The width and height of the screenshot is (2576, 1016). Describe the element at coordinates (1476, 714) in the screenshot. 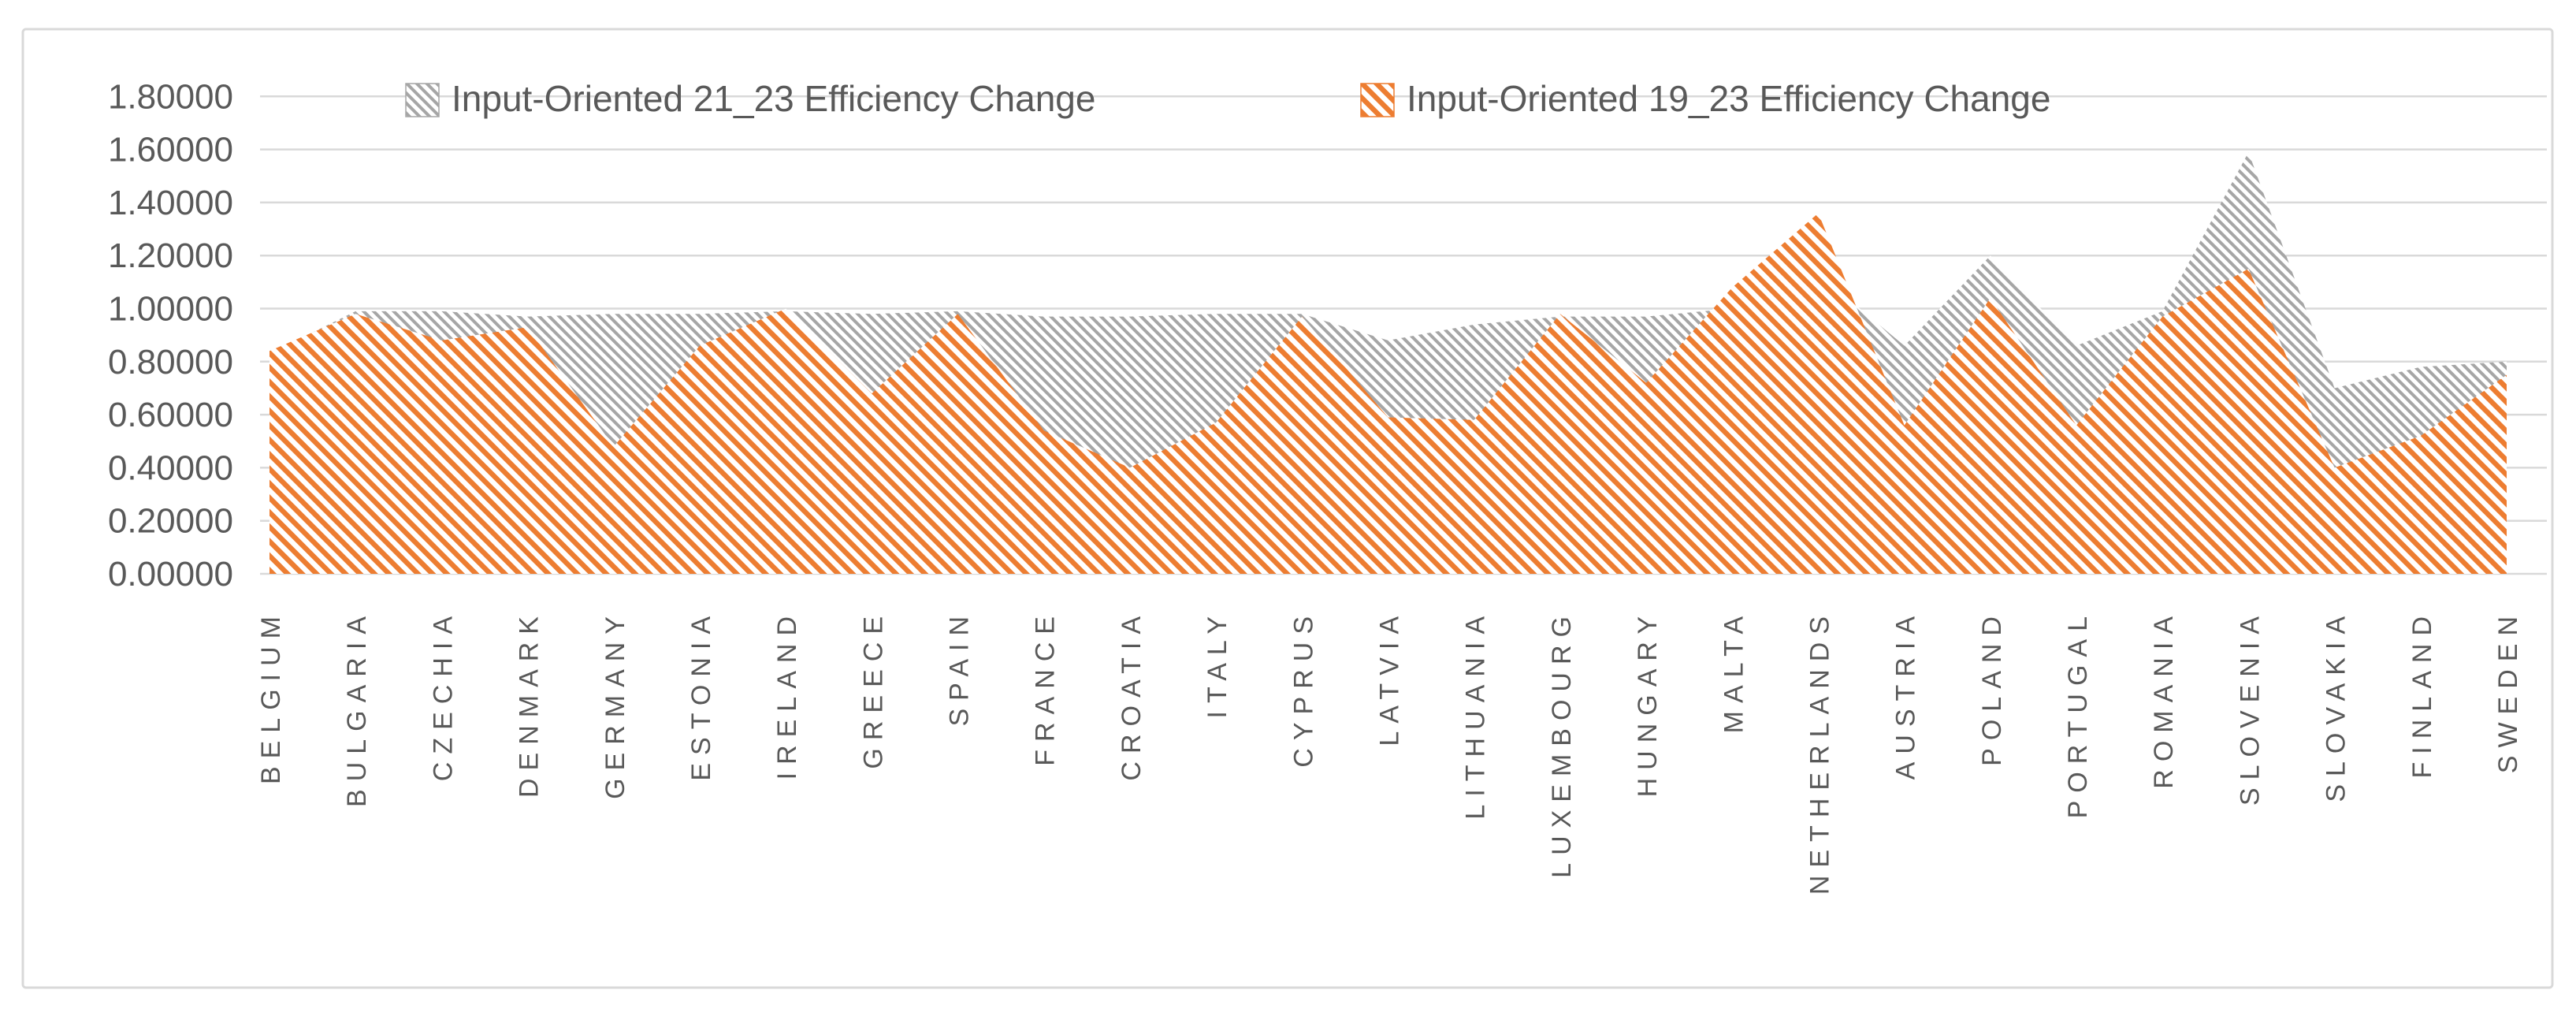

I see `x-axis-category-label: LITHUANIA` at that location.